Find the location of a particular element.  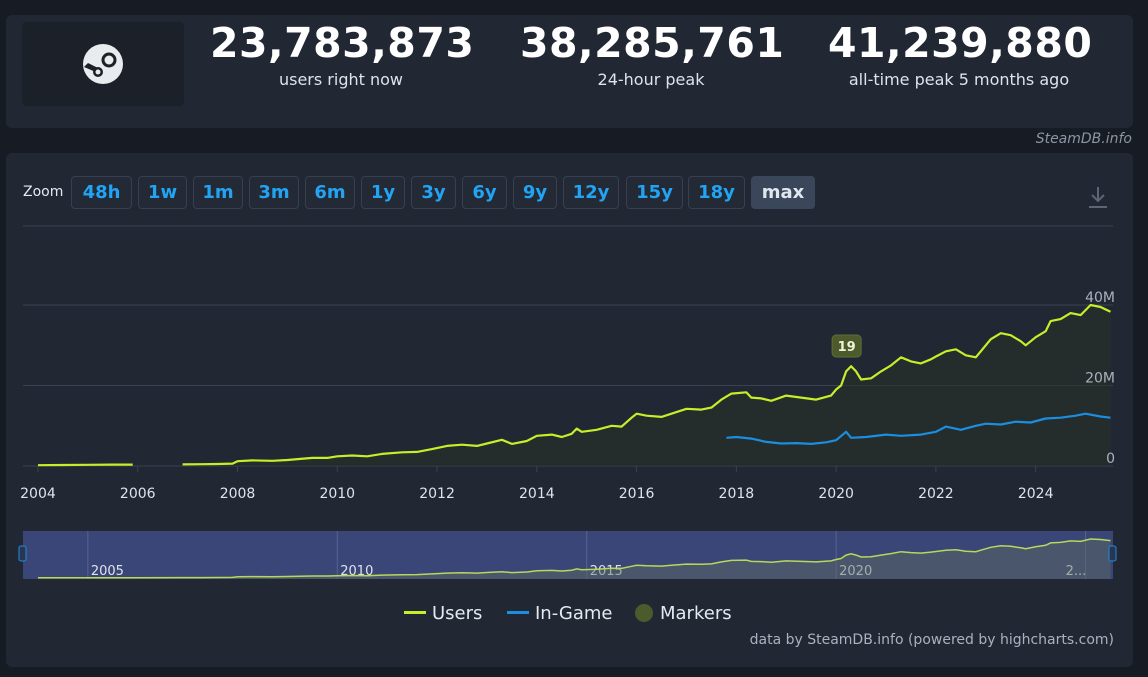

stat-label: all-time peak 5 months ago is located at coordinates (959, 79).